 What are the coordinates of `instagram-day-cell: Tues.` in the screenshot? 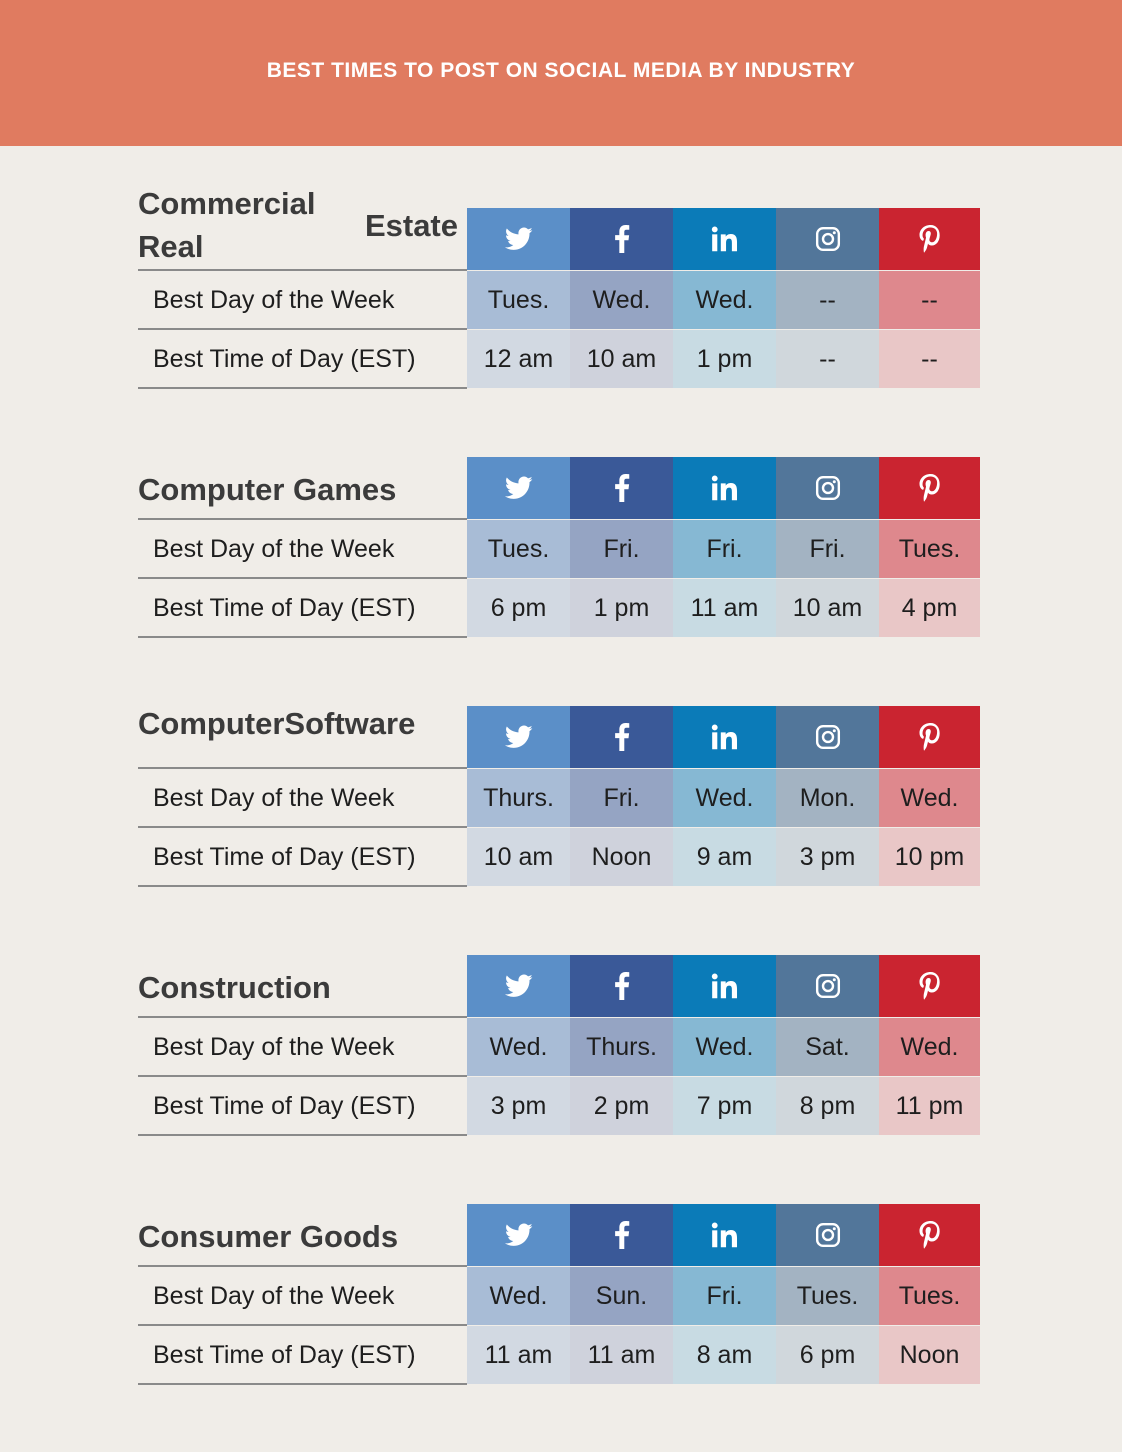 It's located at (827, 1296).